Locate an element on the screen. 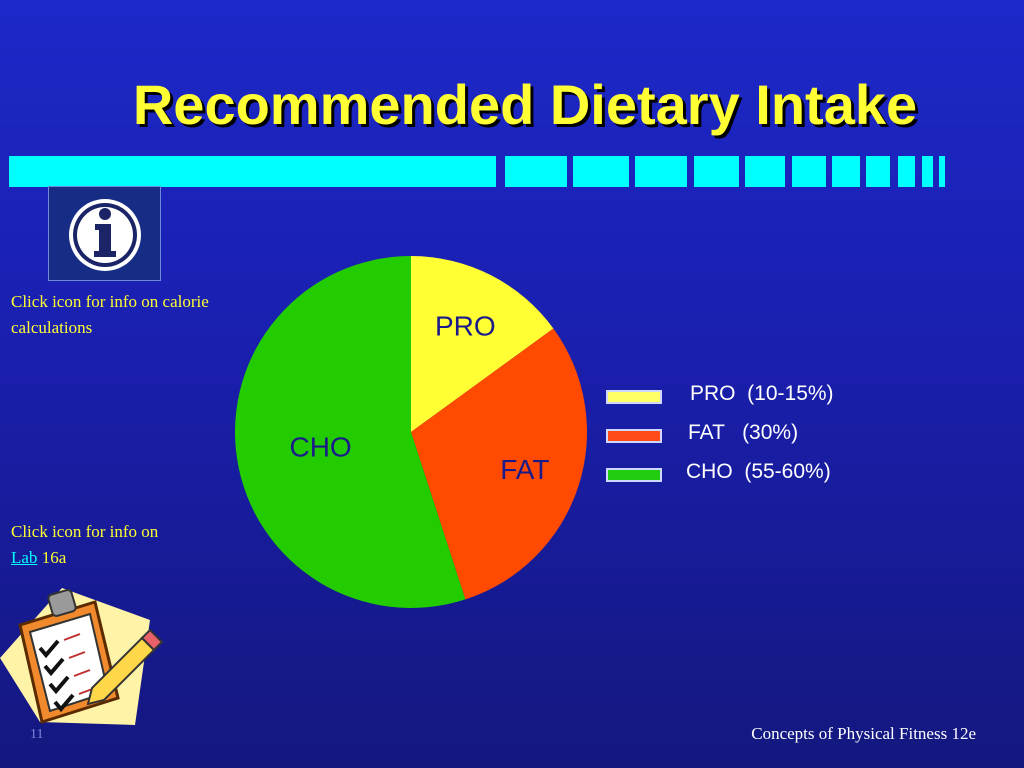 This screenshot has width=1024, height=768. clipboard-button is located at coordinates (87, 655).